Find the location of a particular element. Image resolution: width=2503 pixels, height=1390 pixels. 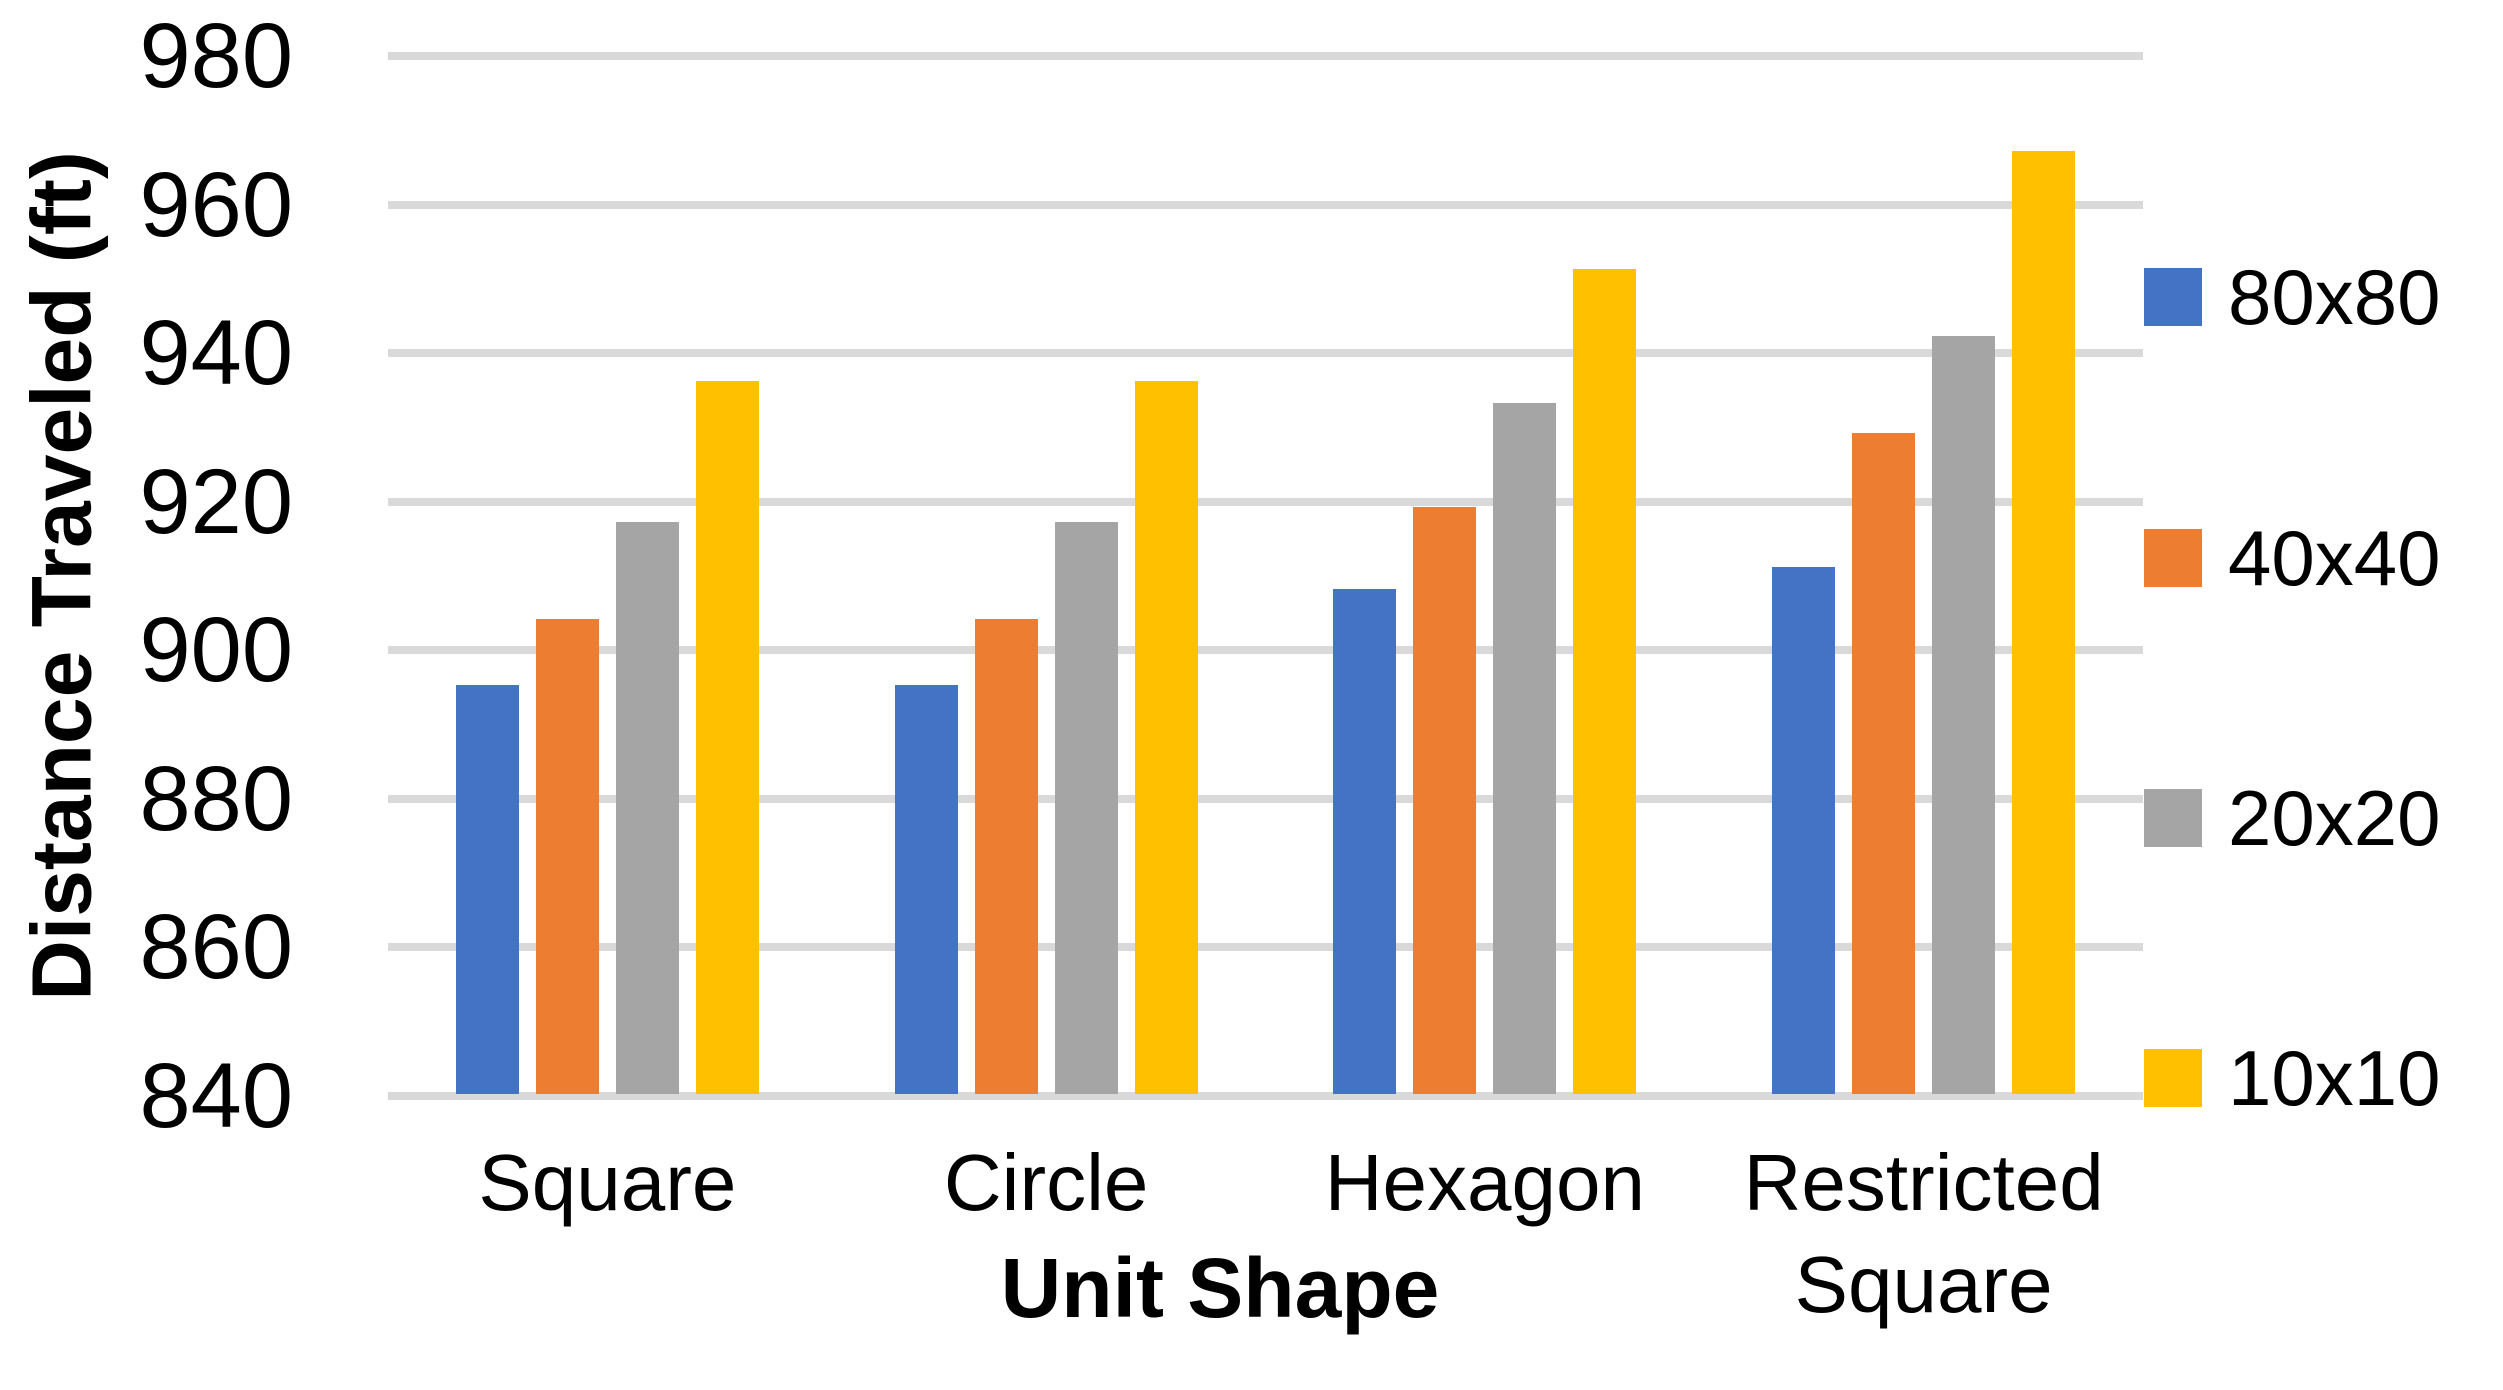

bar-group-circle is located at coordinates (1046, 547).